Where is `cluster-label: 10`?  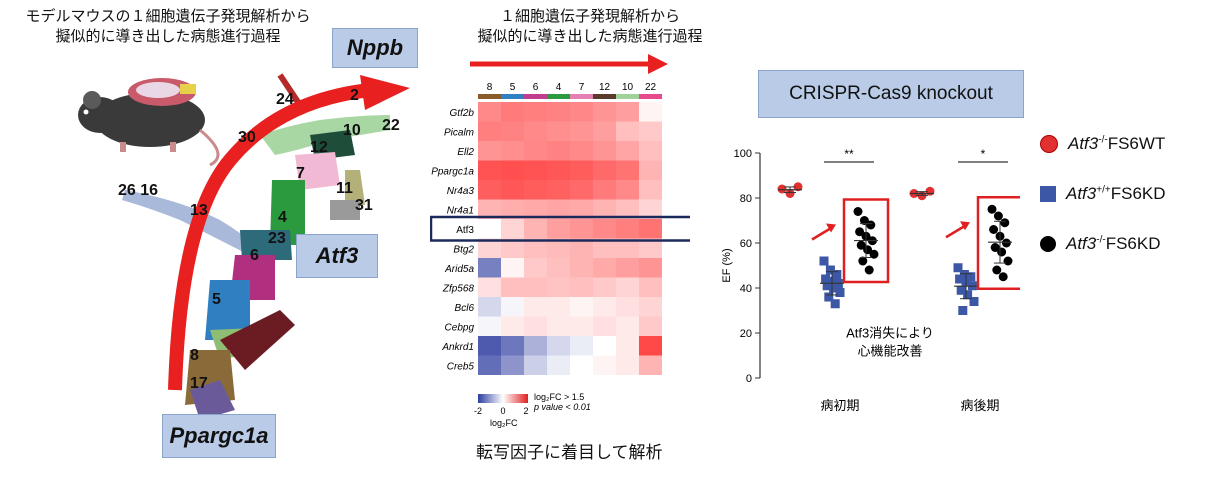 cluster-label: 10 is located at coordinates (352, 130).